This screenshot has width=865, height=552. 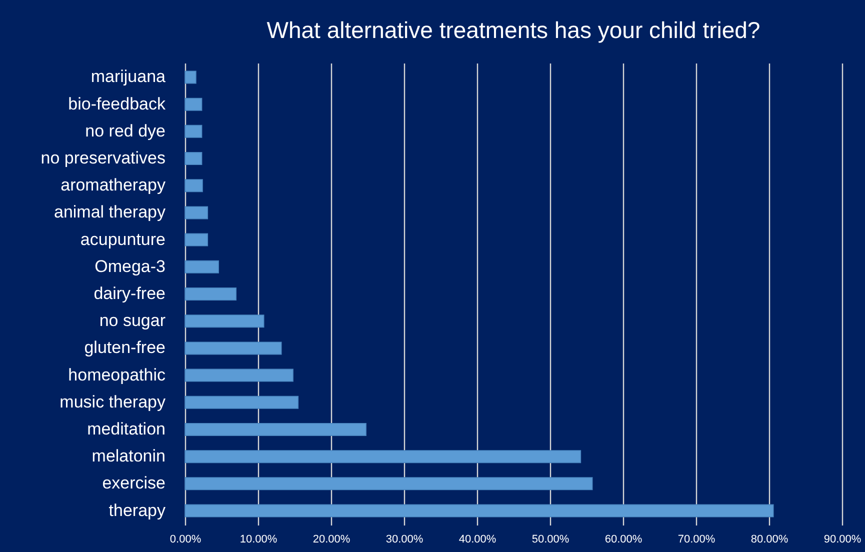 I want to click on y-tick-label: marijuana, so click(x=128, y=76).